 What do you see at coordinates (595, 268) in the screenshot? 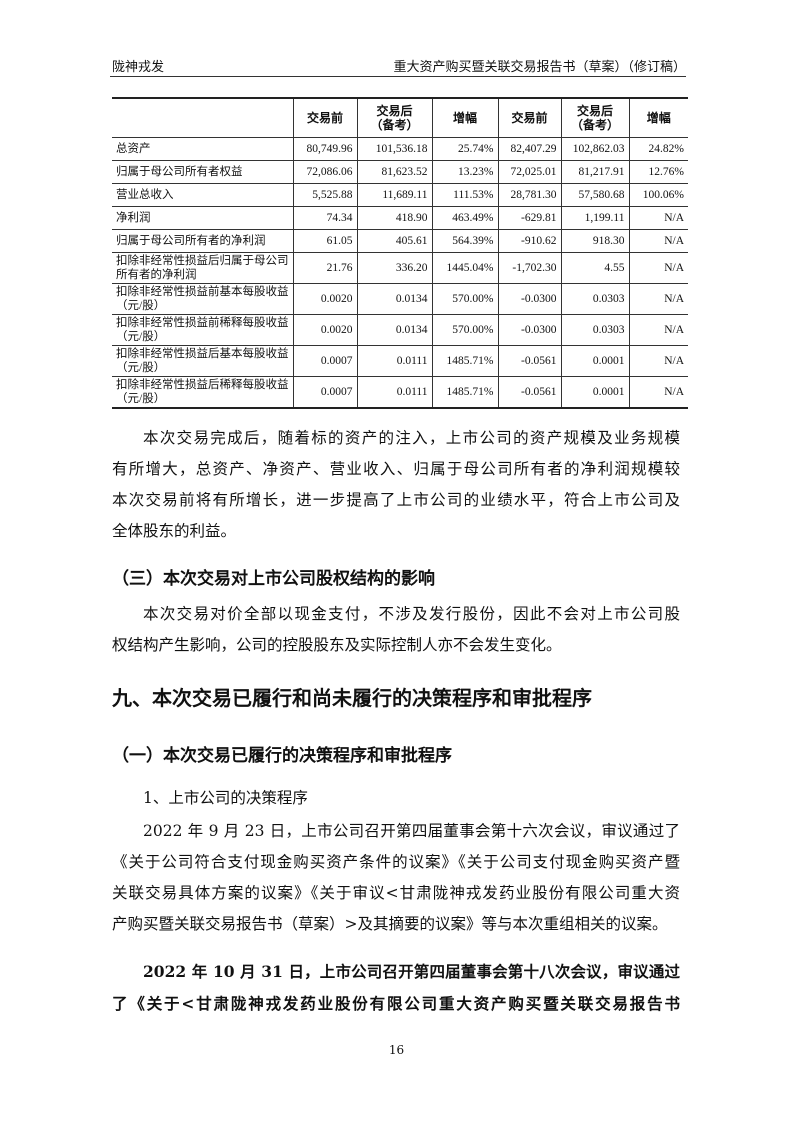
I see `cell-value: 4.55` at bounding box center [595, 268].